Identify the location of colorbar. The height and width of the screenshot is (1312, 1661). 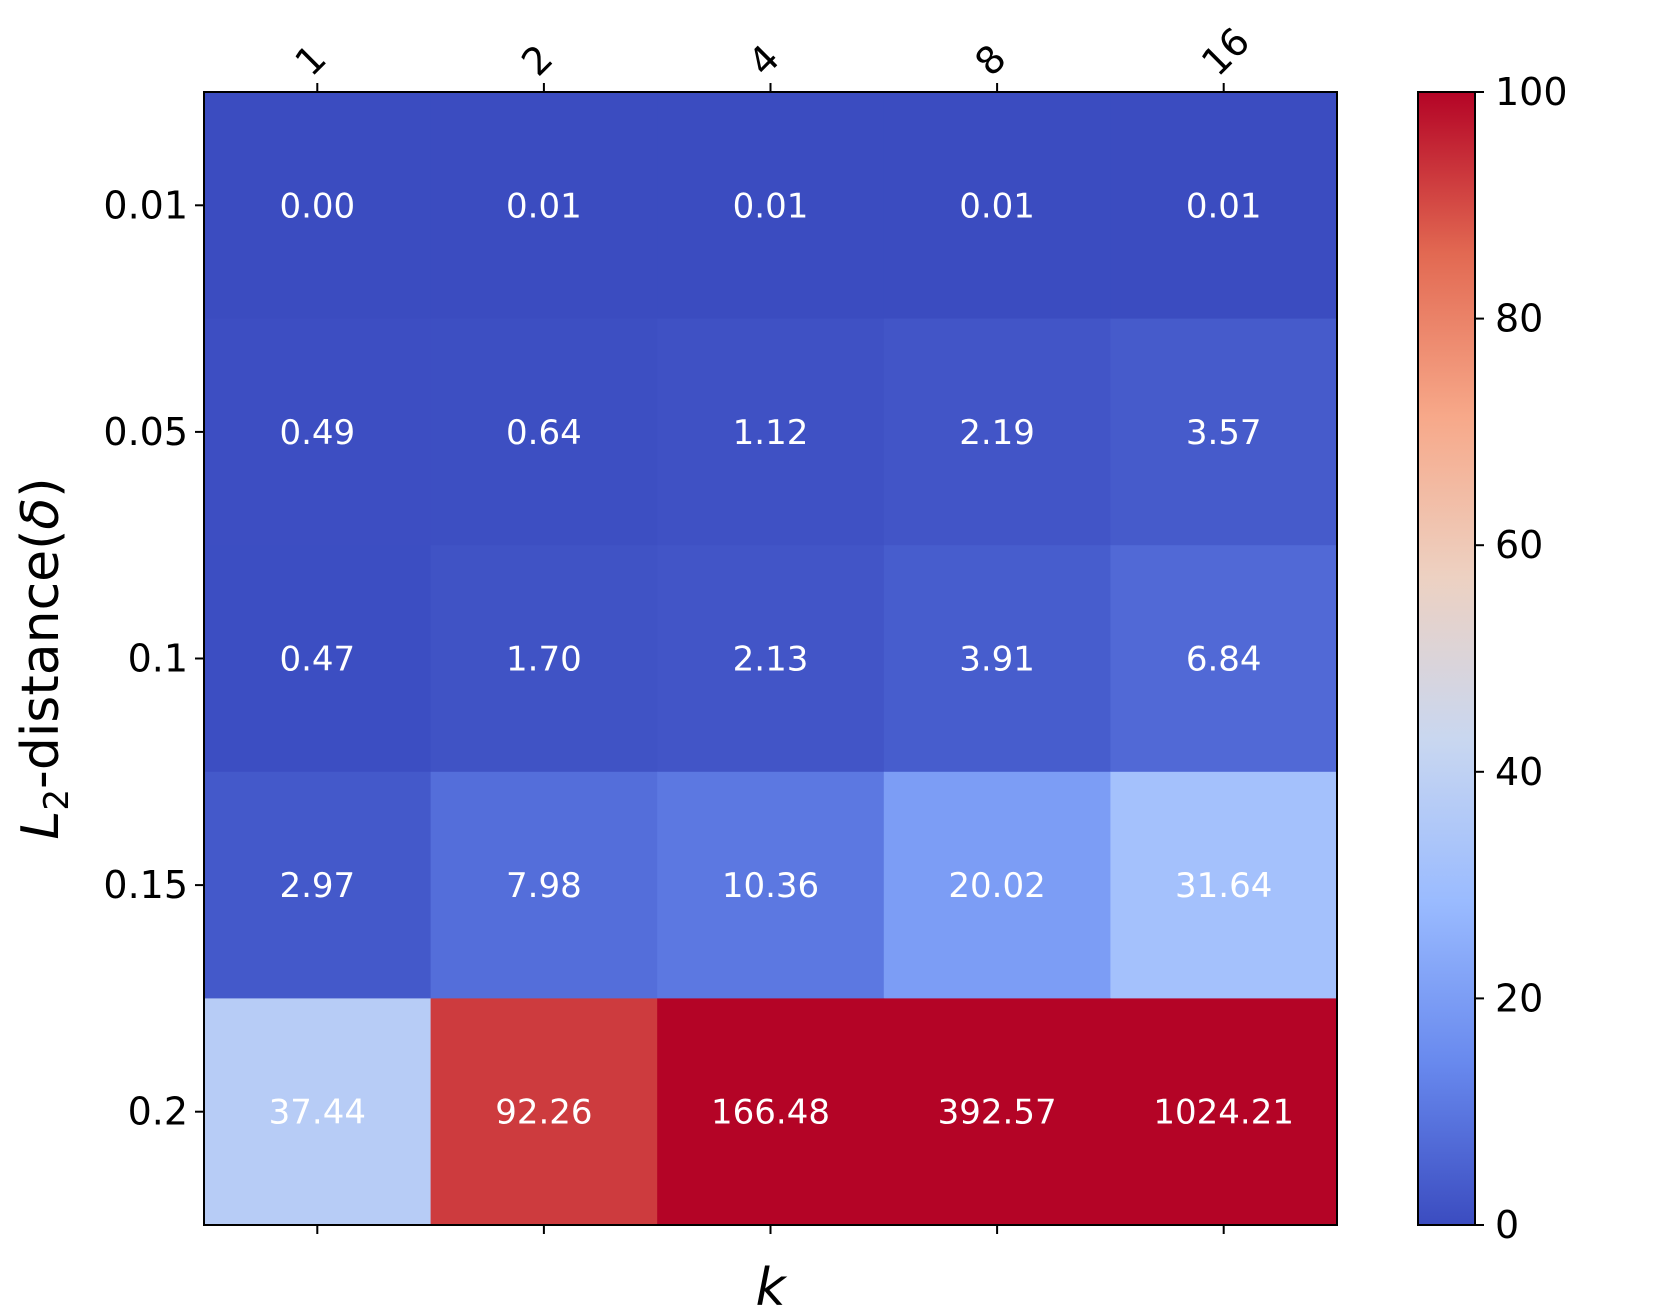
(1446, 658).